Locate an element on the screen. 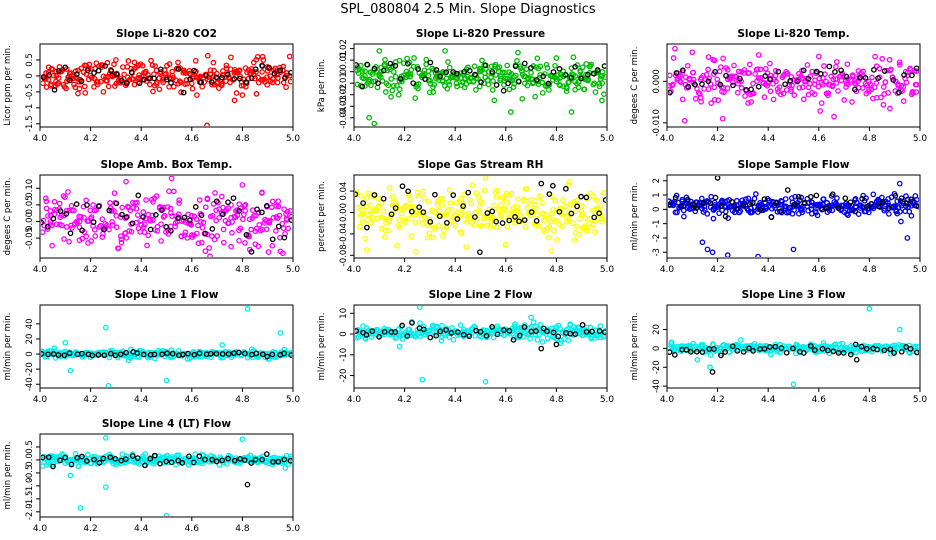  y-tick-label: 0.01 is located at coordinates (344, 60).